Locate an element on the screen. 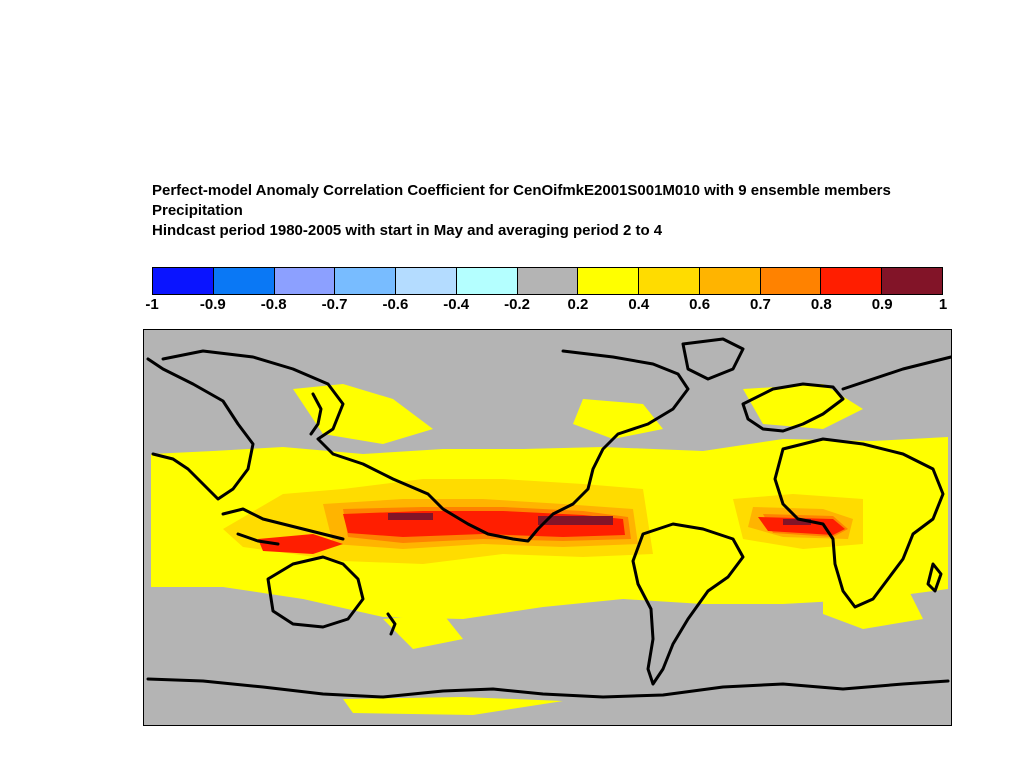  colorbar-tick-label: 0.6 is located at coordinates (700, 304).